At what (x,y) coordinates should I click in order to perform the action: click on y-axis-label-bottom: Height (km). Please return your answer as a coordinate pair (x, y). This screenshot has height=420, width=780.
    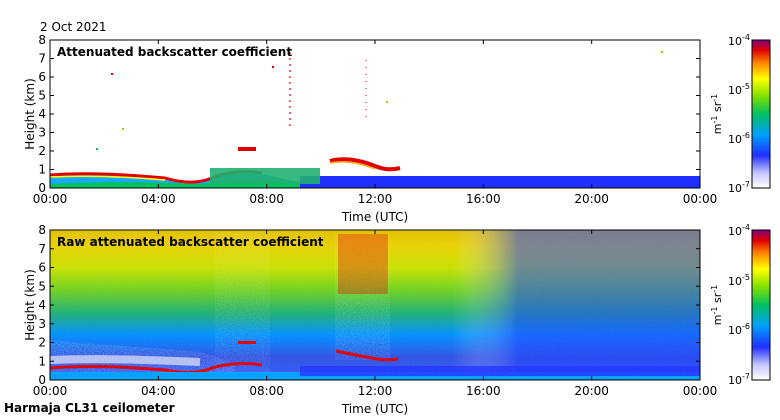
    Looking at the image, I should click on (30, 304).